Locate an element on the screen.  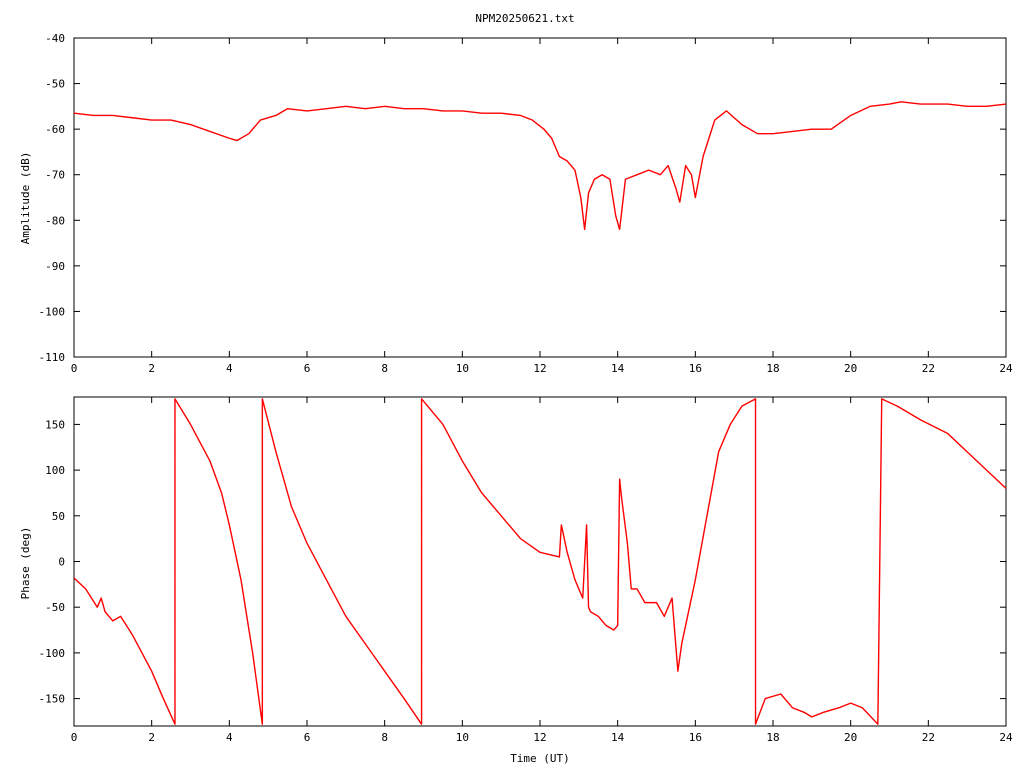
amplitude-x-tick-label: 20 is located at coordinates (850, 368).